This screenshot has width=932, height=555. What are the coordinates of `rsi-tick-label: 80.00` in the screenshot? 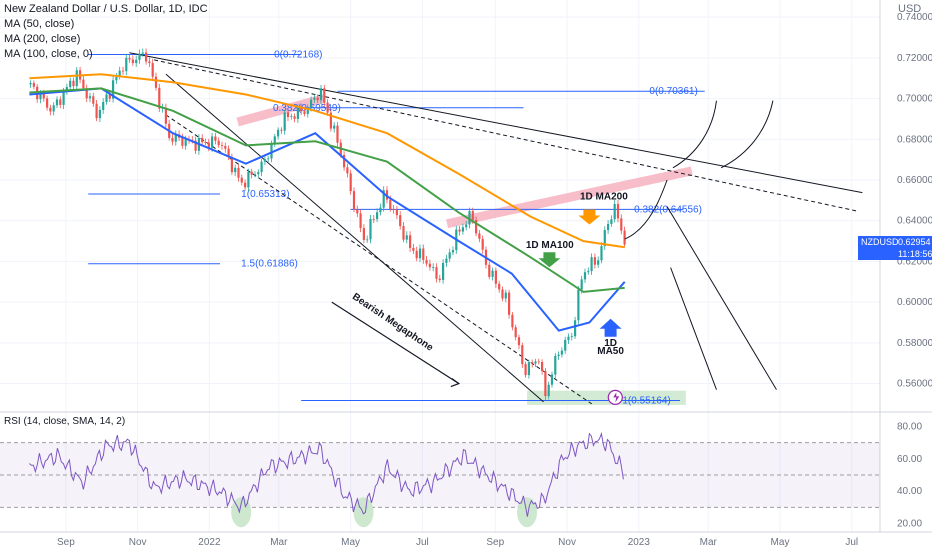 It's located at (909, 426).